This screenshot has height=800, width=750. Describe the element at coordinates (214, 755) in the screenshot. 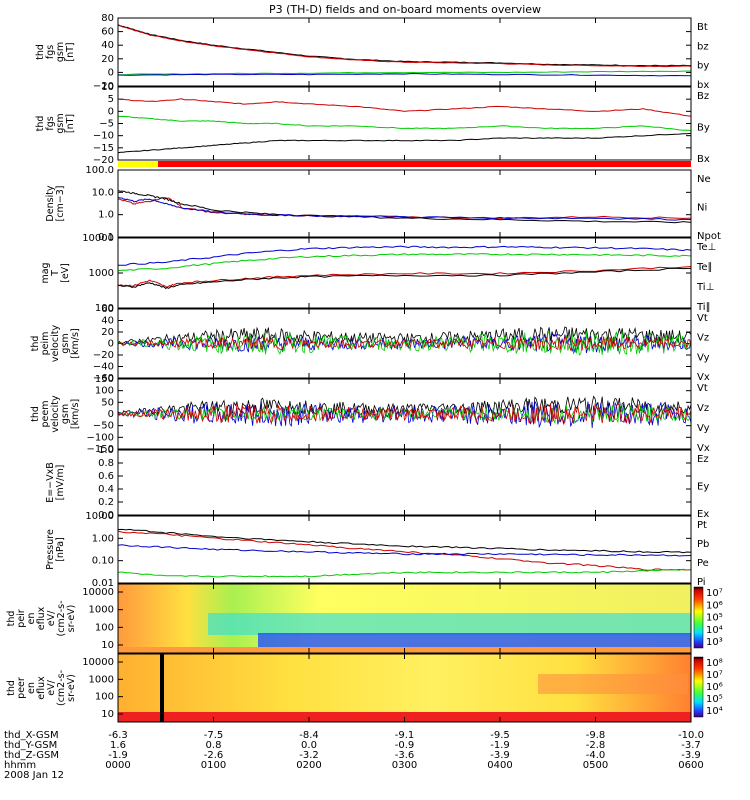

I see `footer-value: -2.6` at that location.